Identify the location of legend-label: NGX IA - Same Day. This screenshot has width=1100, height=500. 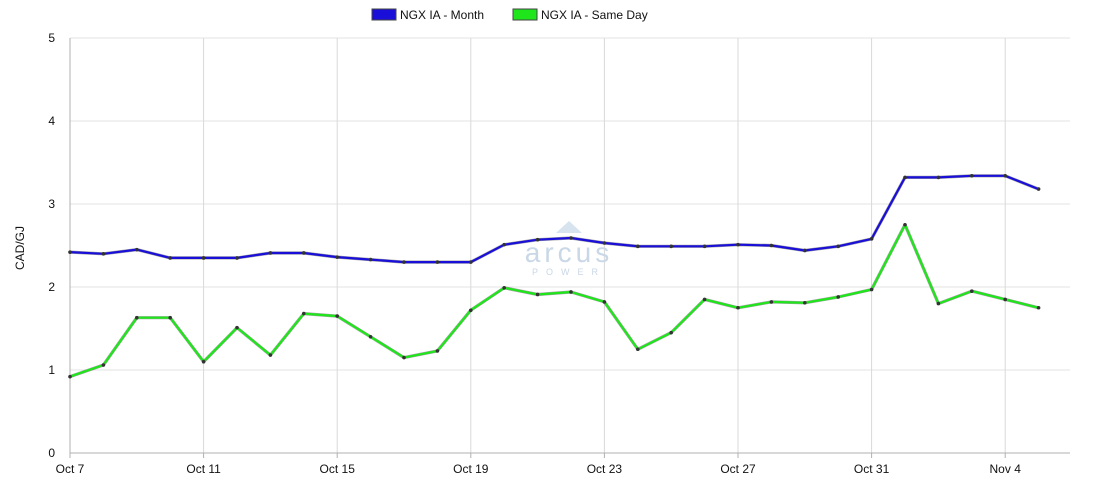
(594, 15).